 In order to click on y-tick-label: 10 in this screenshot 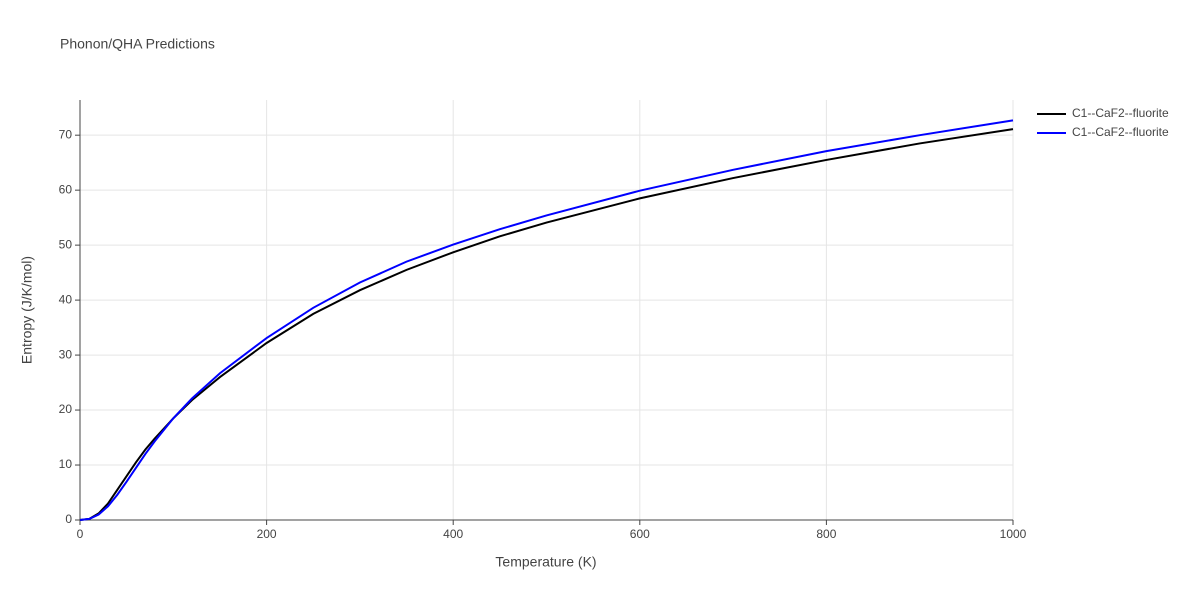, I will do `click(66, 464)`.